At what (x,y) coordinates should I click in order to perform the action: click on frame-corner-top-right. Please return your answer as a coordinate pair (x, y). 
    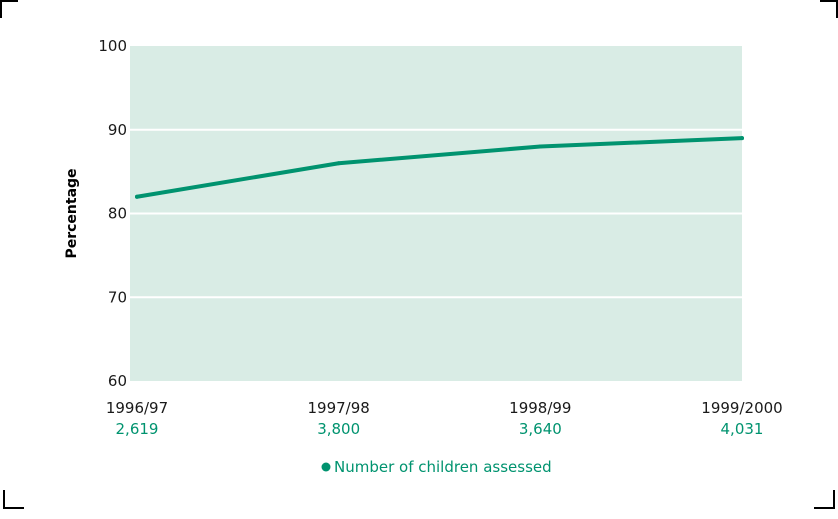
    Looking at the image, I should click on (829, 9).